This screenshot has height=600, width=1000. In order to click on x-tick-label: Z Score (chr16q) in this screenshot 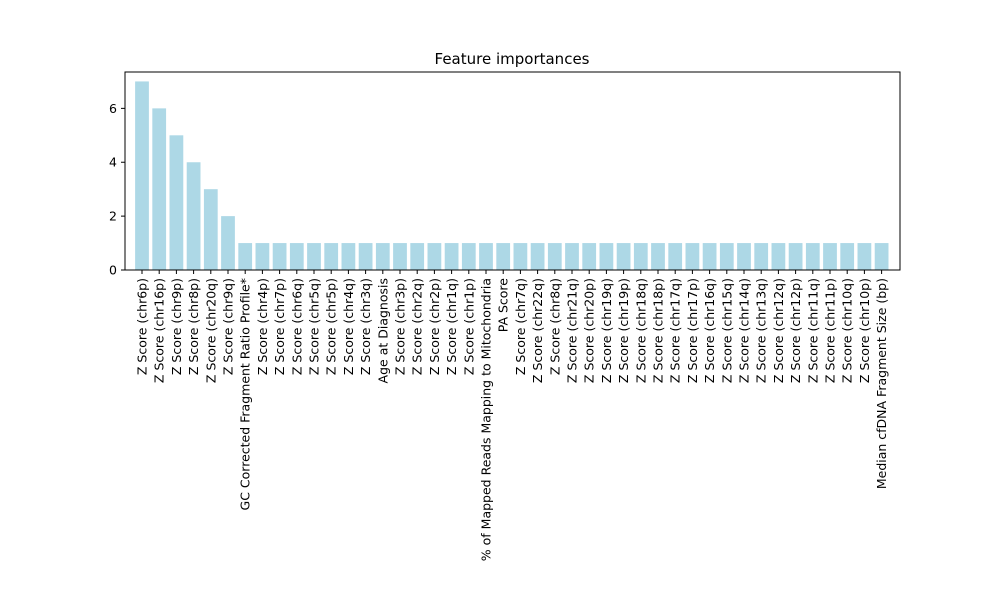, I will do `click(709, 330)`.